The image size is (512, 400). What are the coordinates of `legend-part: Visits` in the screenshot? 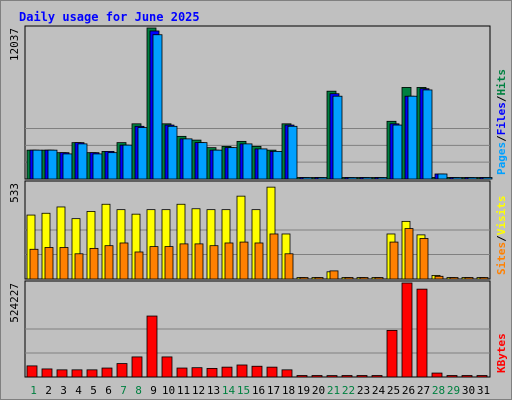 It's located at (501, 216).